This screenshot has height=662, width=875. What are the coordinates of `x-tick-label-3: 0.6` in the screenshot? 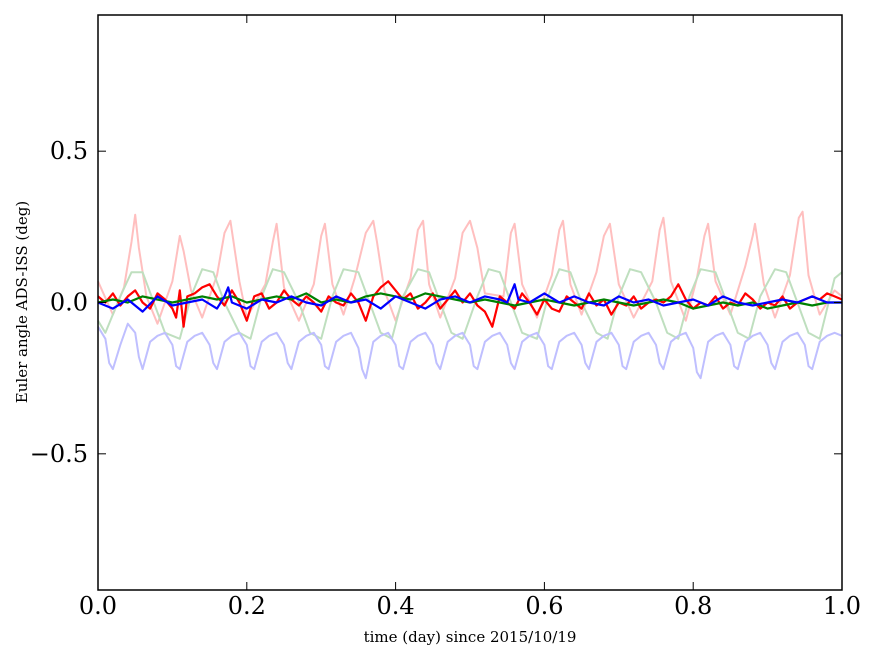 It's located at (544, 606).